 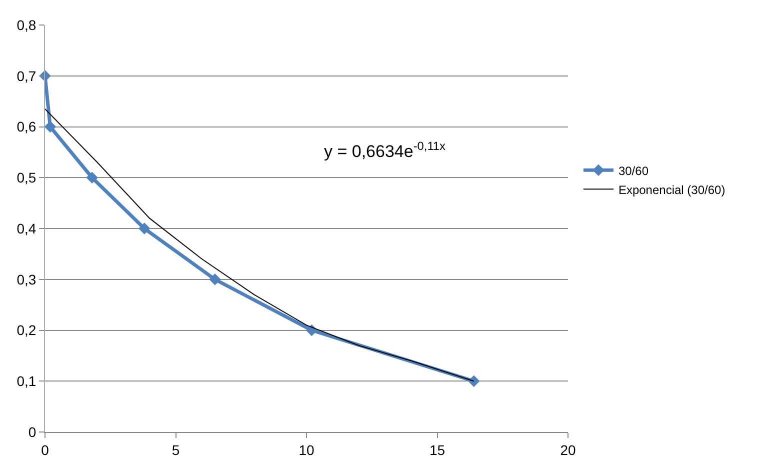 What do you see at coordinates (176, 450) in the screenshot?
I see `x-tick-label: 5` at bounding box center [176, 450].